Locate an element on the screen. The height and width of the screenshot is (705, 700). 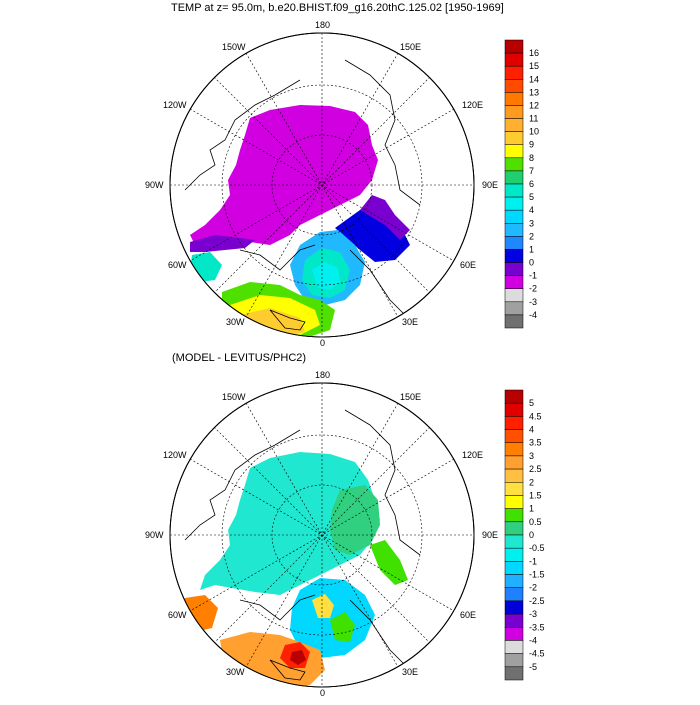
colorbar-top-label: 13 is located at coordinates (534, 92).